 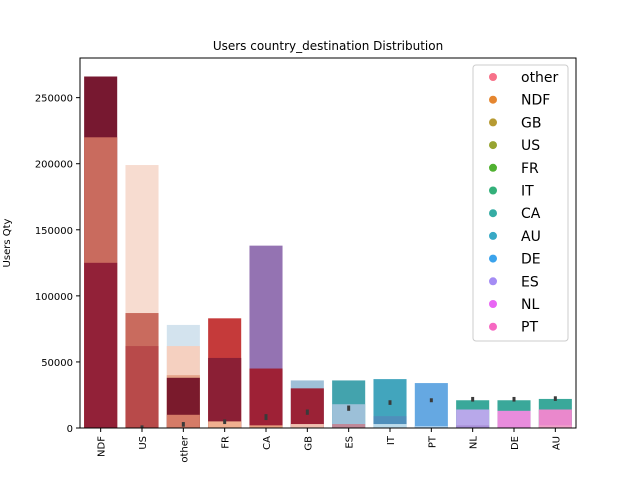 I want to click on legend-label: IT, so click(x=527, y=192).